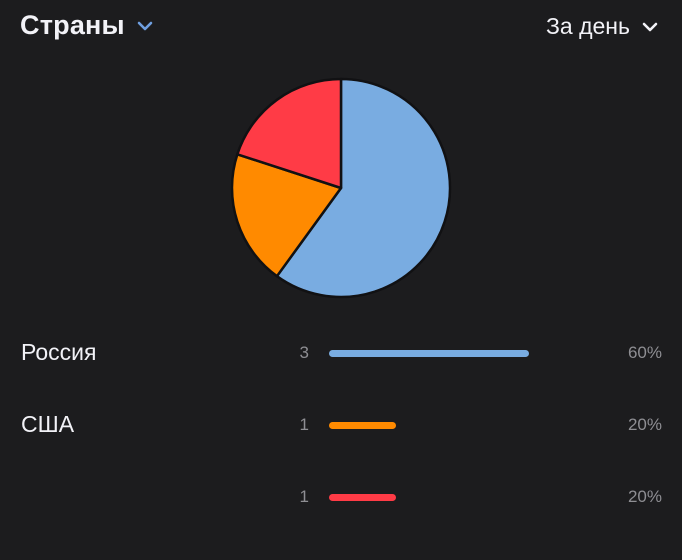 The width and height of the screenshot is (682, 560). I want to click on pie-chart-svg, so click(341, 188).